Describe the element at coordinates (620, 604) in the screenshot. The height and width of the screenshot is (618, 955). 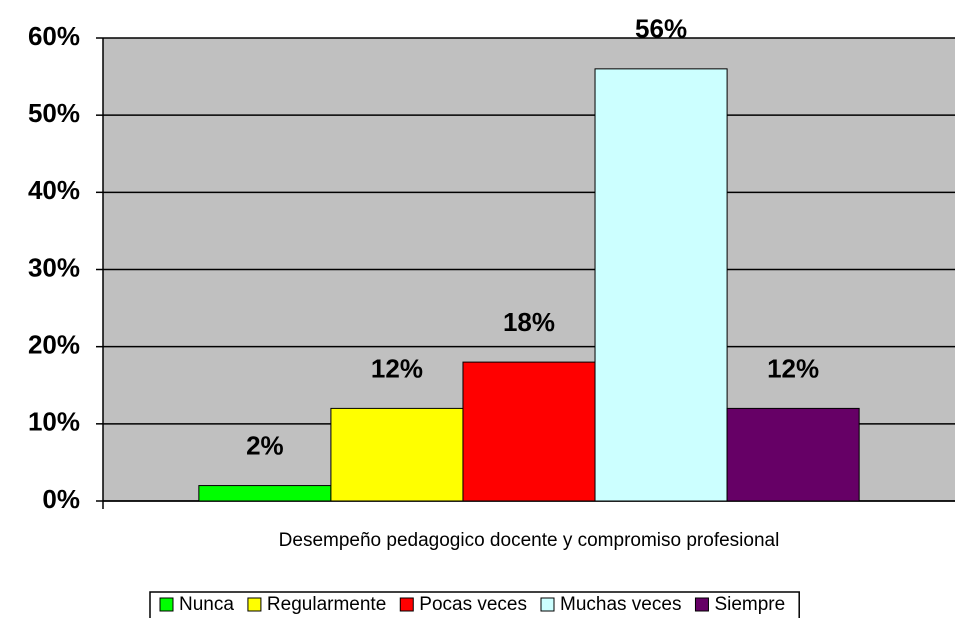
I see `legend-label: Muchas veces` at that location.